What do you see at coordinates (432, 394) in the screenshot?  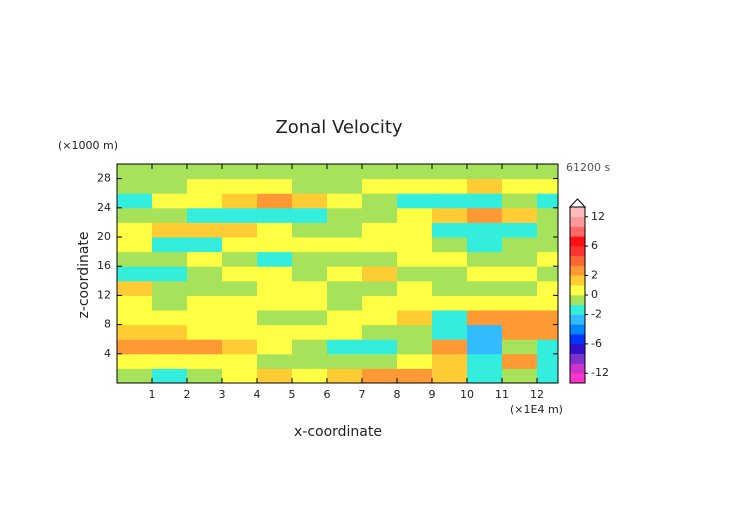 I see `x-tick-label: 9` at bounding box center [432, 394].